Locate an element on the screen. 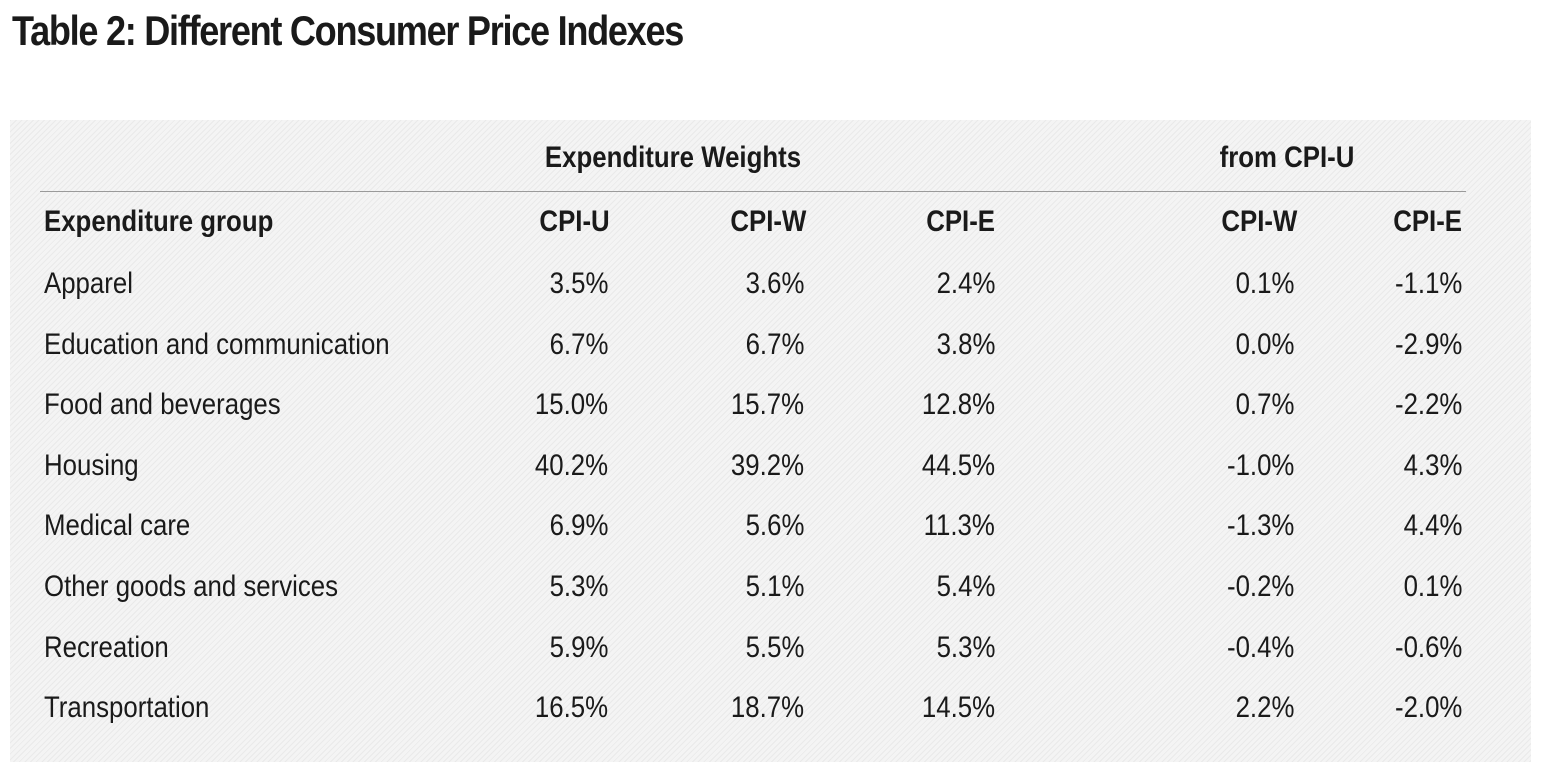  table-cell: 2.4% is located at coordinates (965, 283).